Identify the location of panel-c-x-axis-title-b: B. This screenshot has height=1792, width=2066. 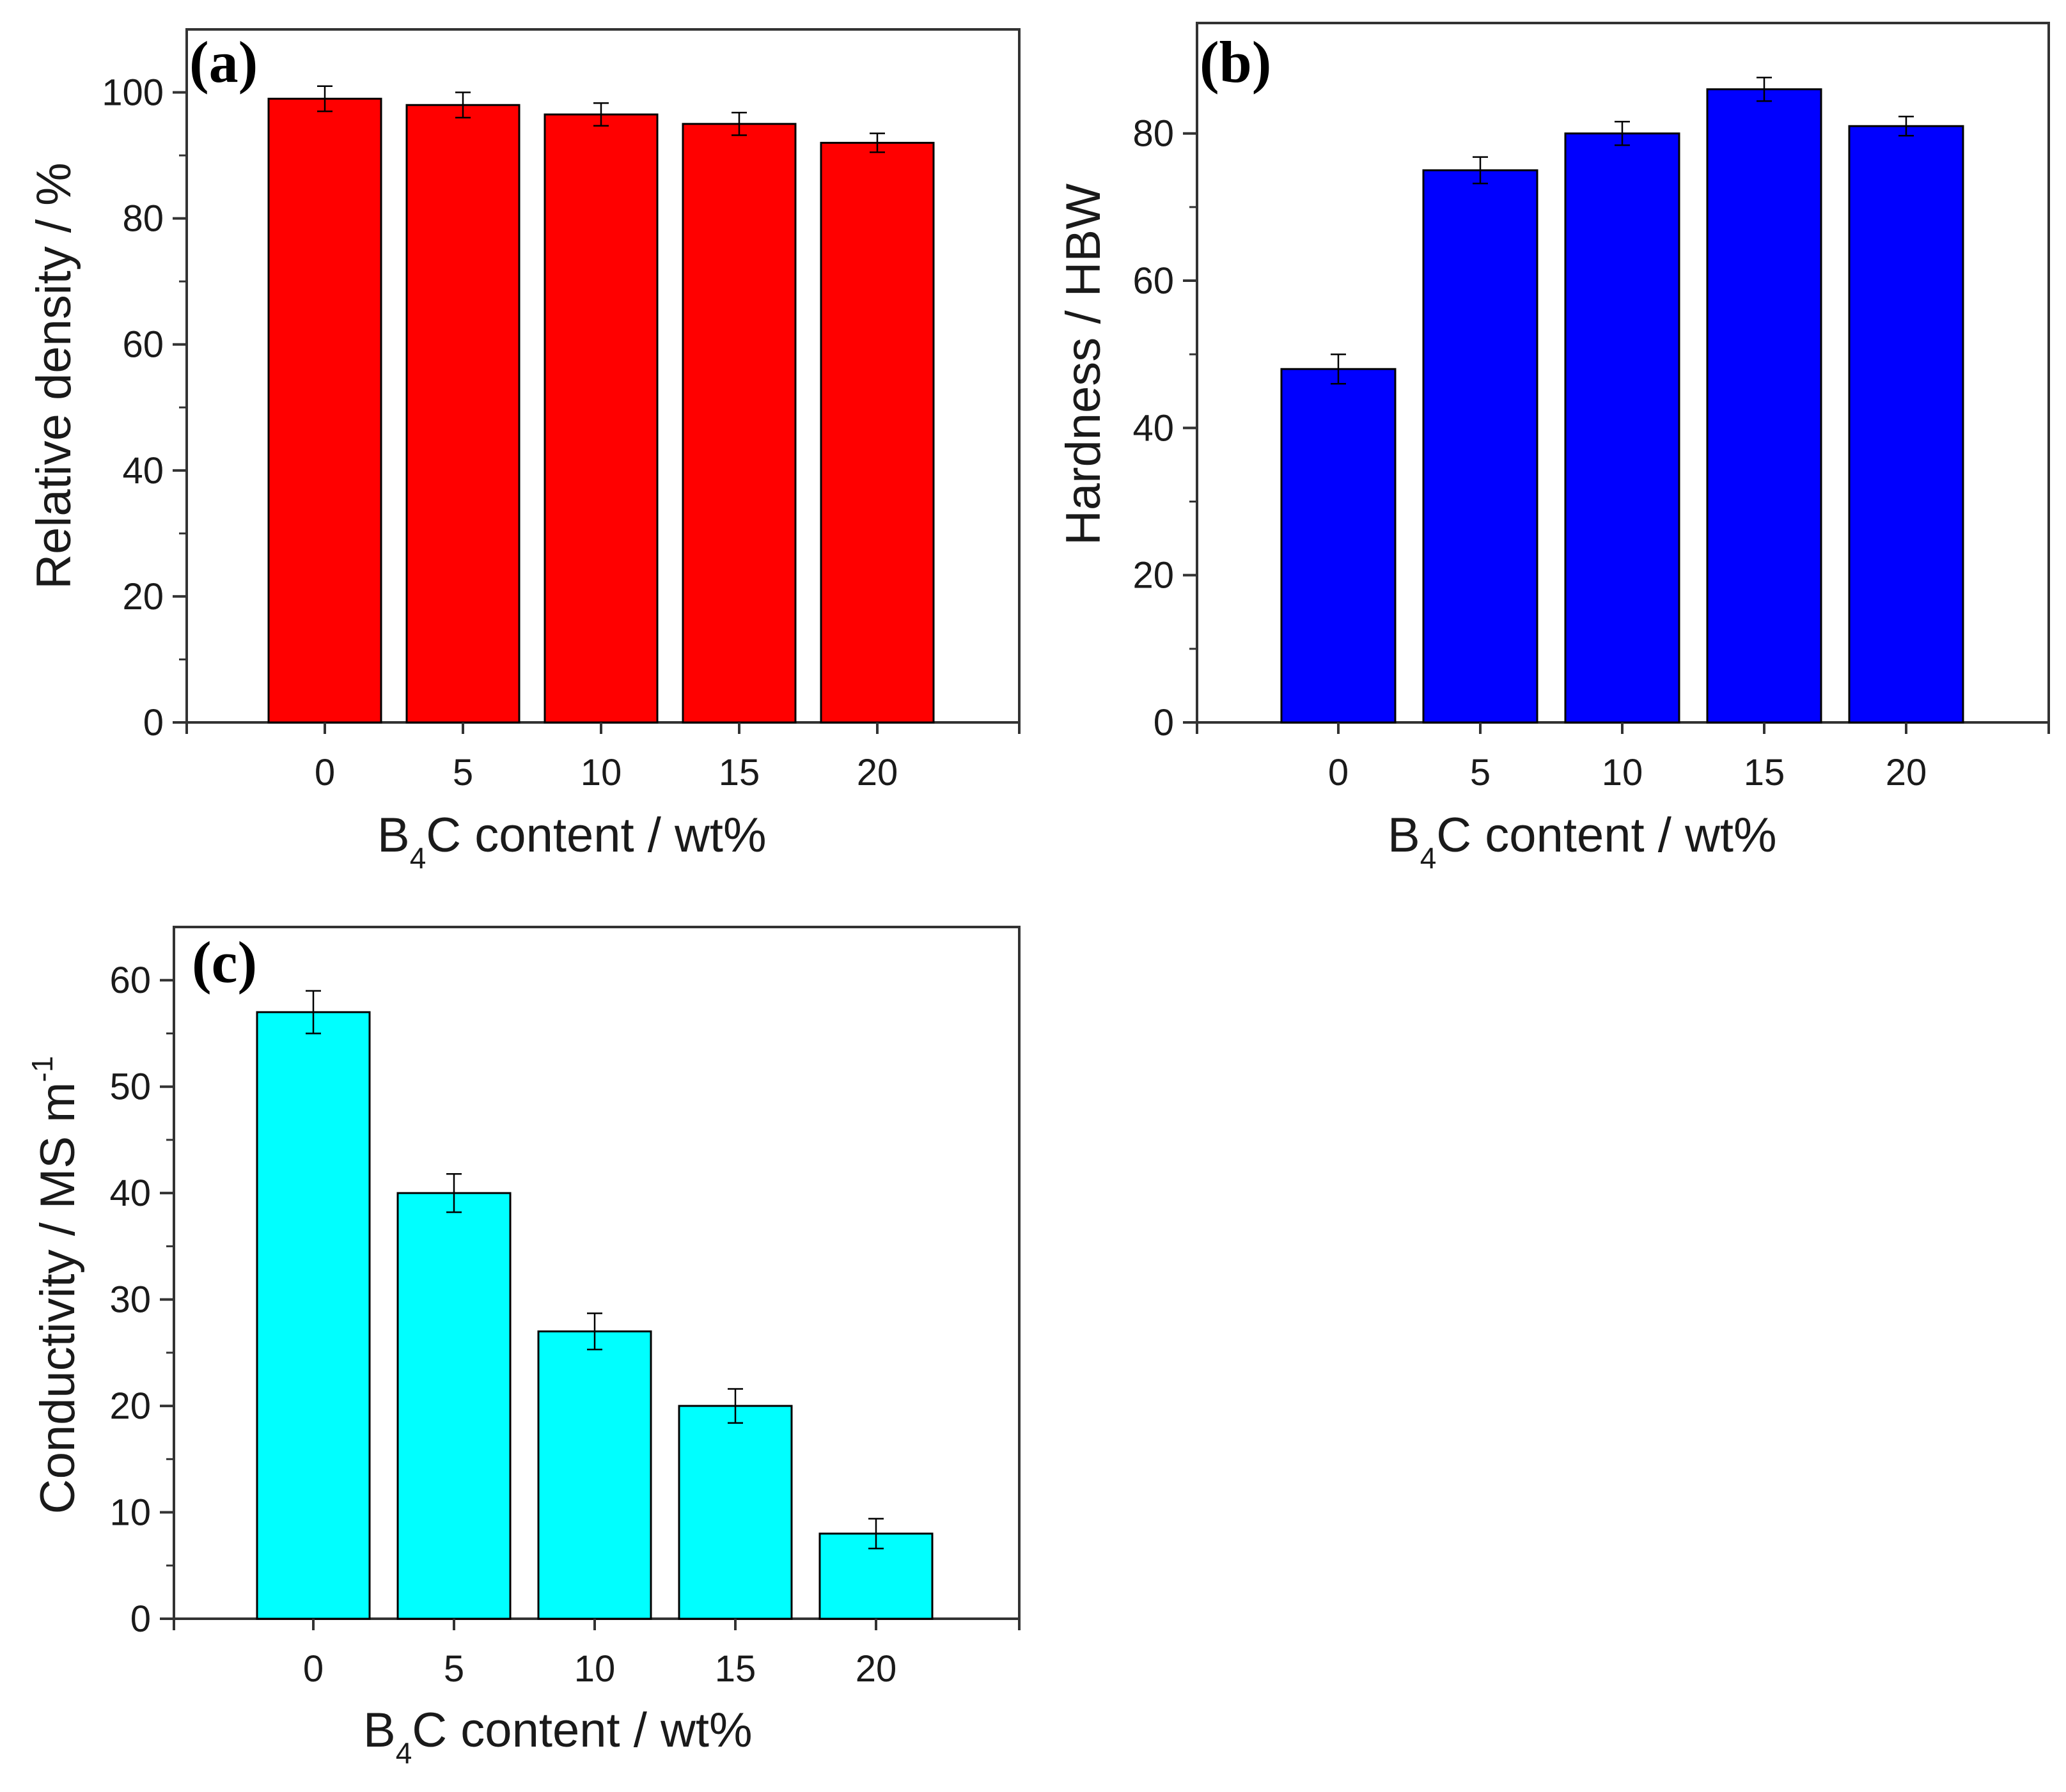
(379, 1730).